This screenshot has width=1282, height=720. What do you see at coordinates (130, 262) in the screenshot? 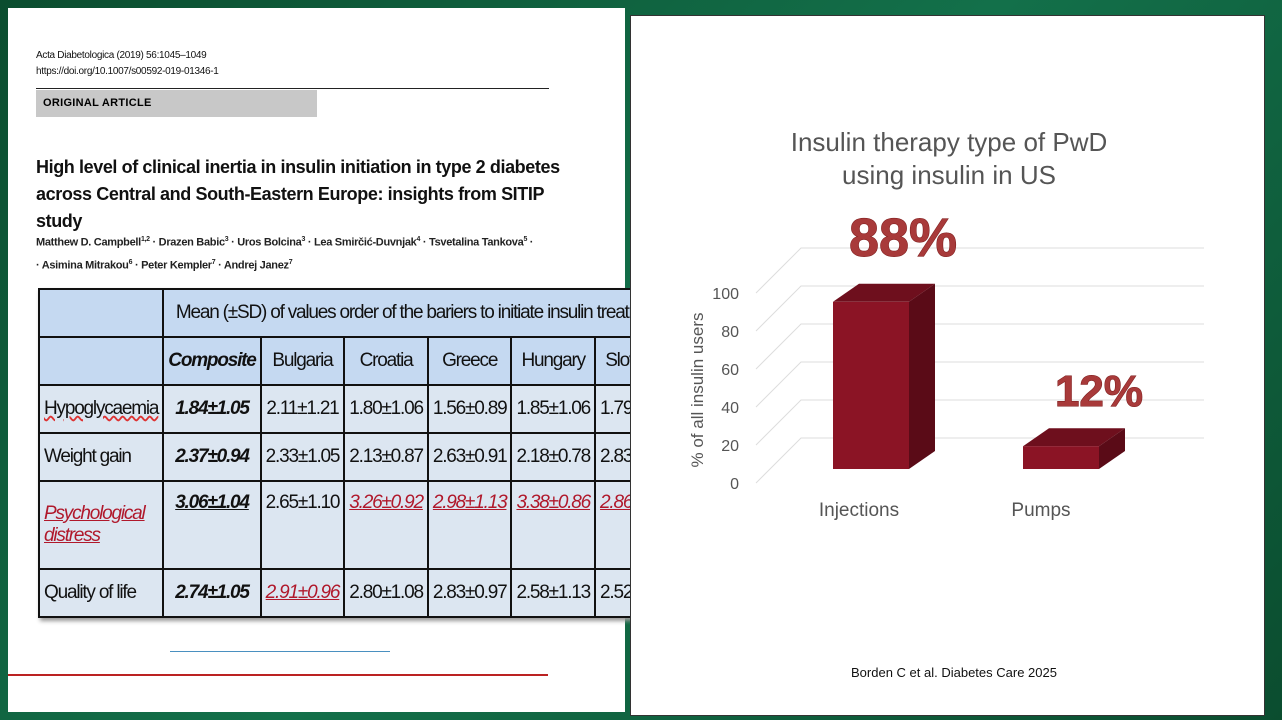
I see `author-affil: 6` at bounding box center [130, 262].